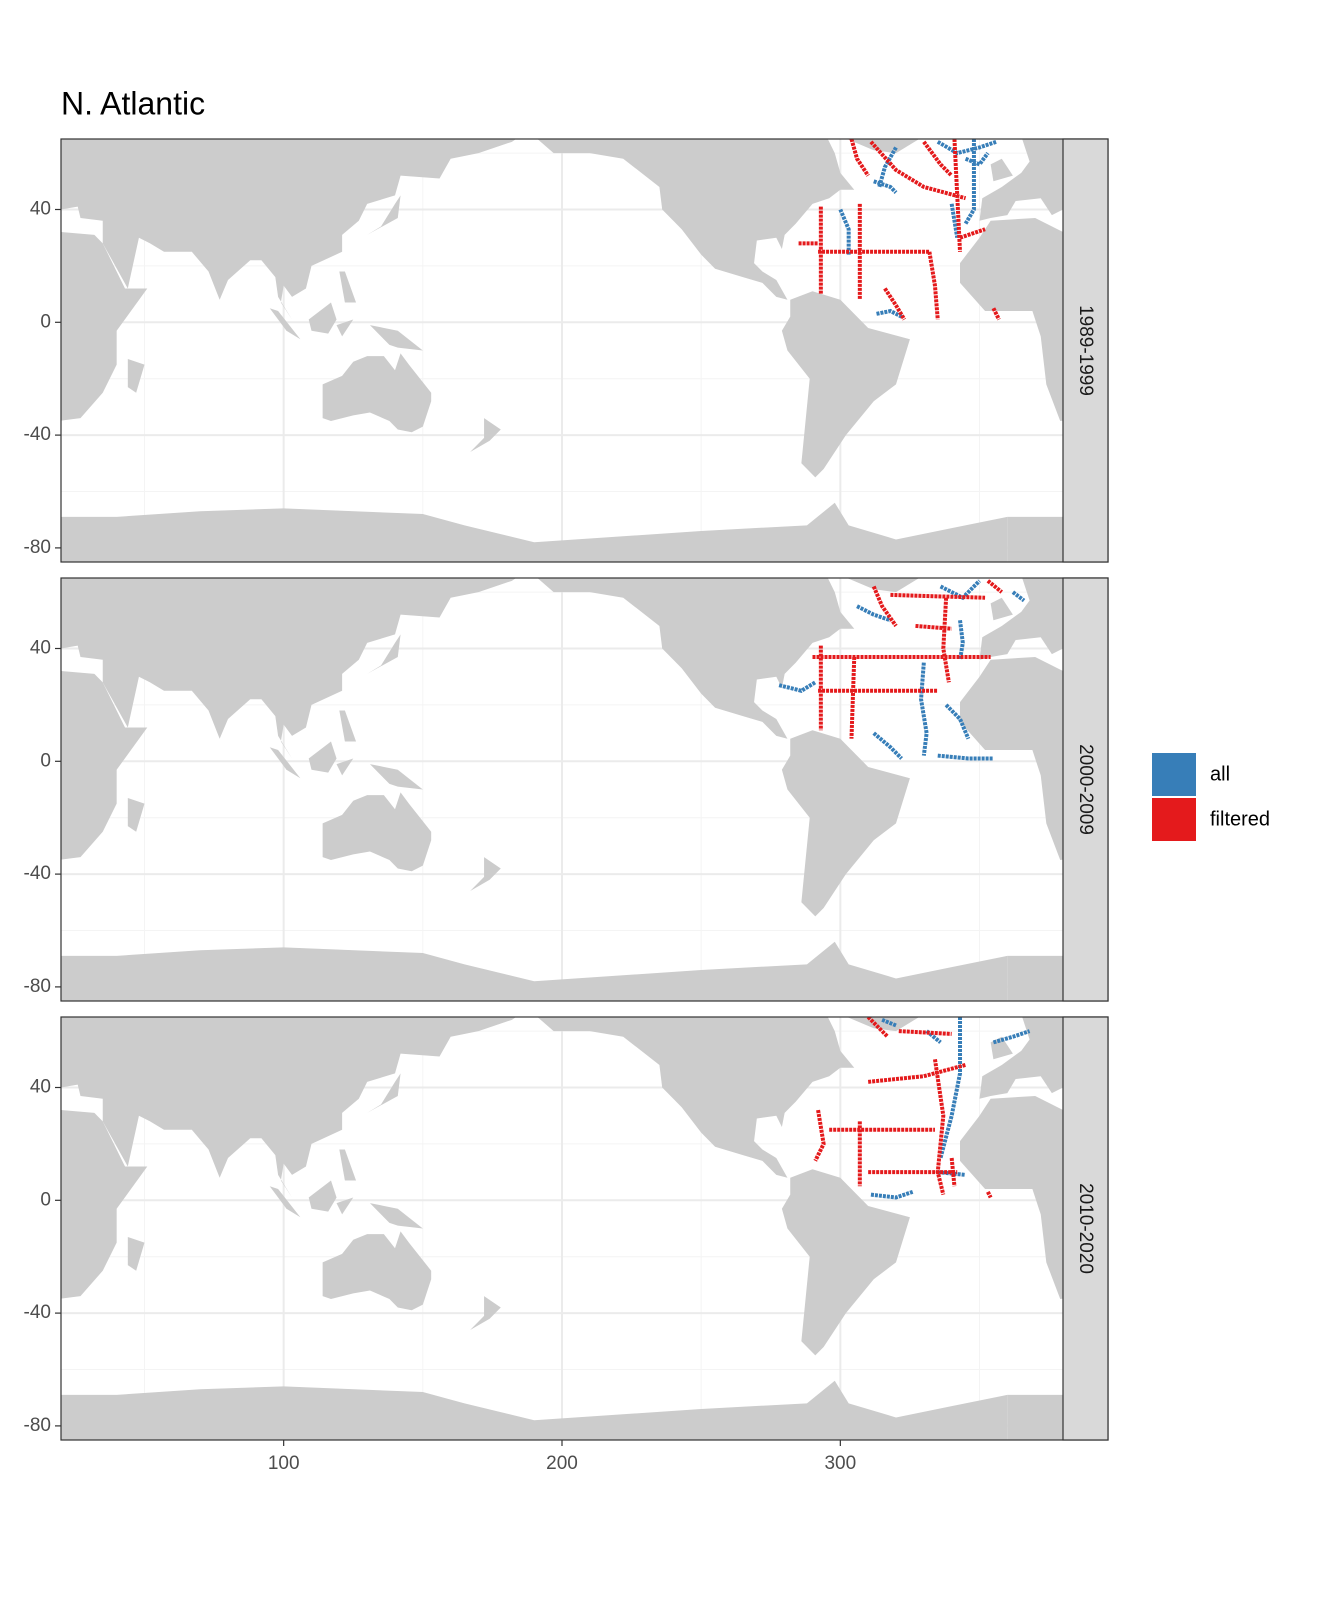 The width and height of the screenshot is (1344, 1612). I want to click on strip-label: 1989-1999, so click(1085, 350).